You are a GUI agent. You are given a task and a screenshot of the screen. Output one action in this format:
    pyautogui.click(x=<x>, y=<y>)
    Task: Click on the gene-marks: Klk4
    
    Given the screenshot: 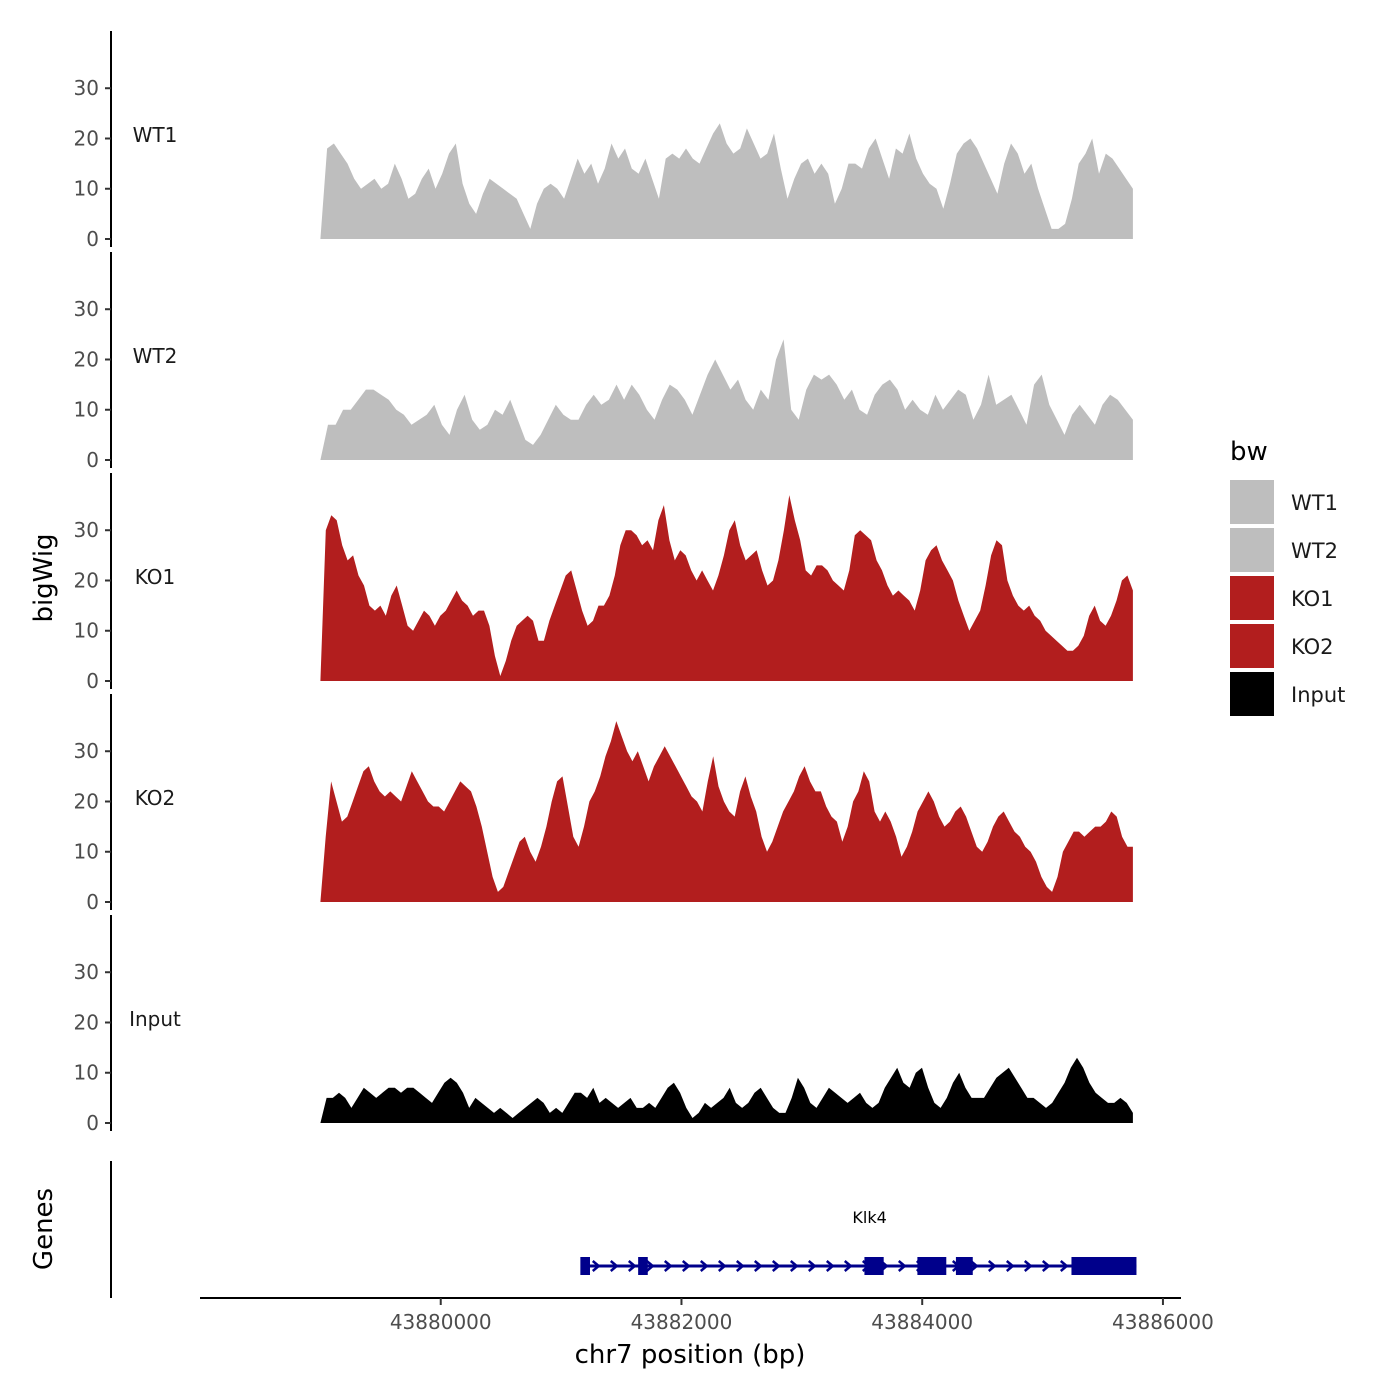 What is the action you would take?
    pyautogui.click(x=858, y=1241)
    